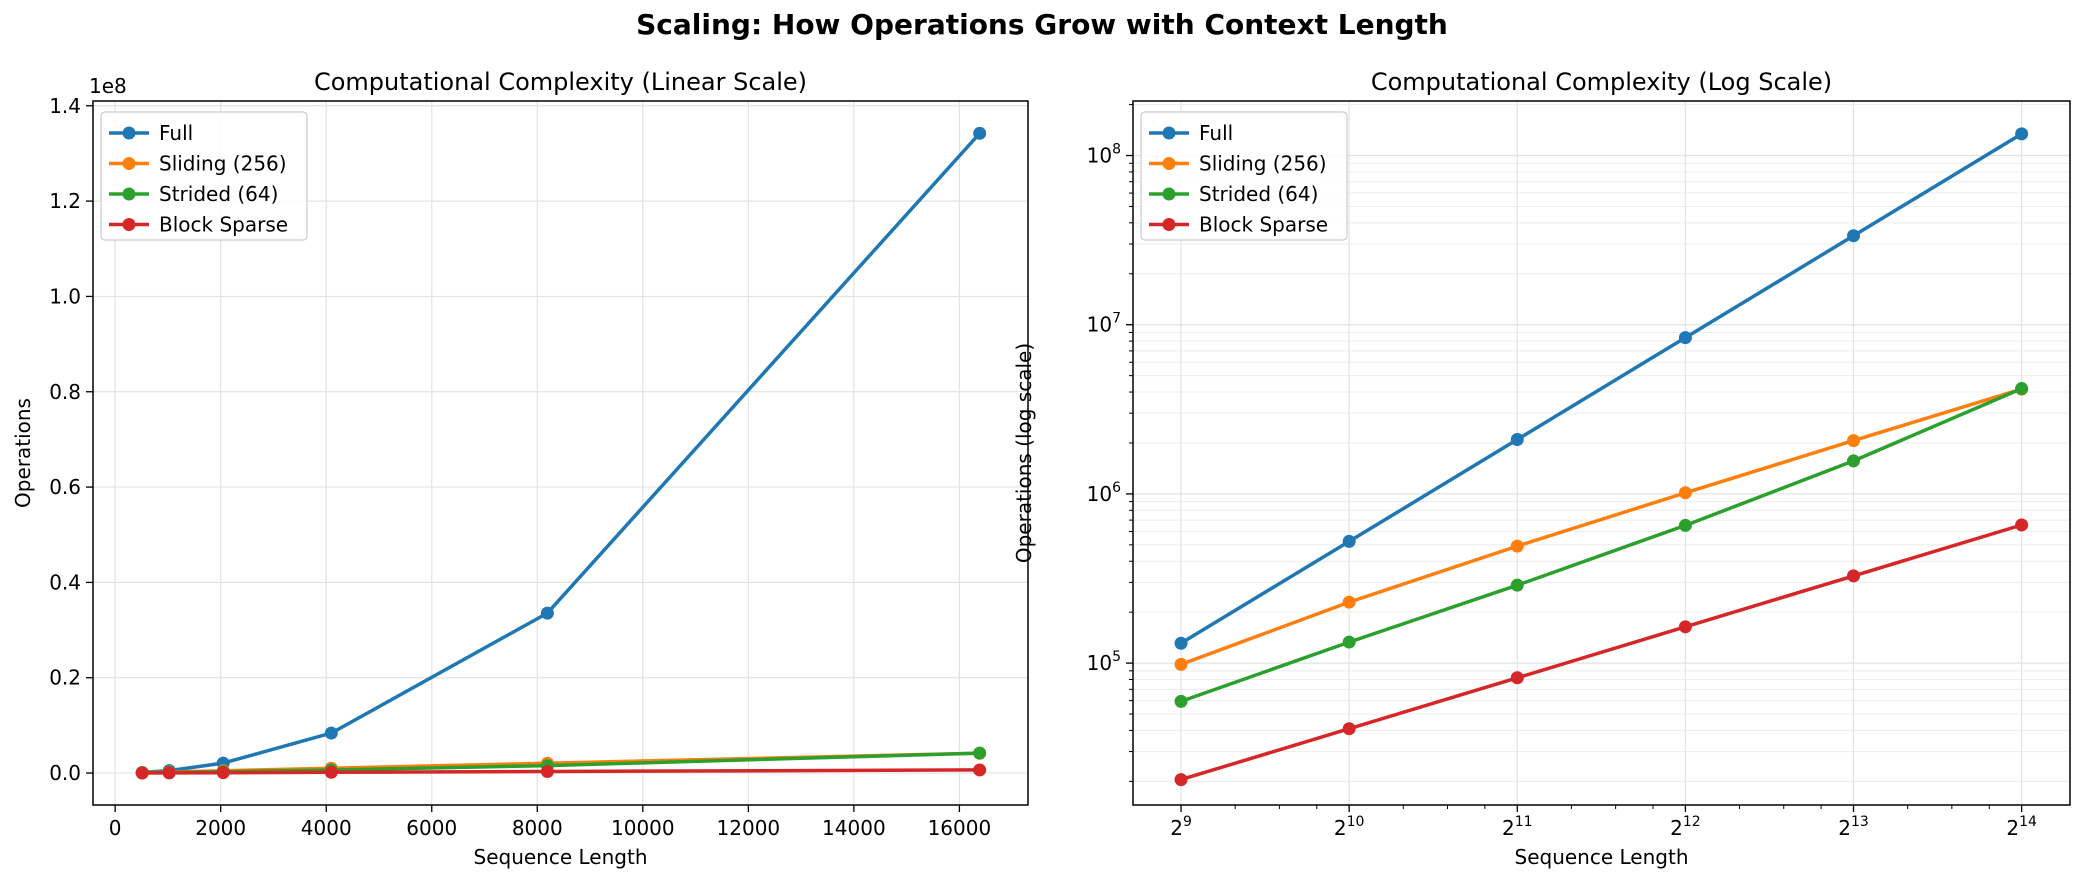  Describe the element at coordinates (1853, 827) in the screenshot. I see `x-tick-label: 213` at that location.